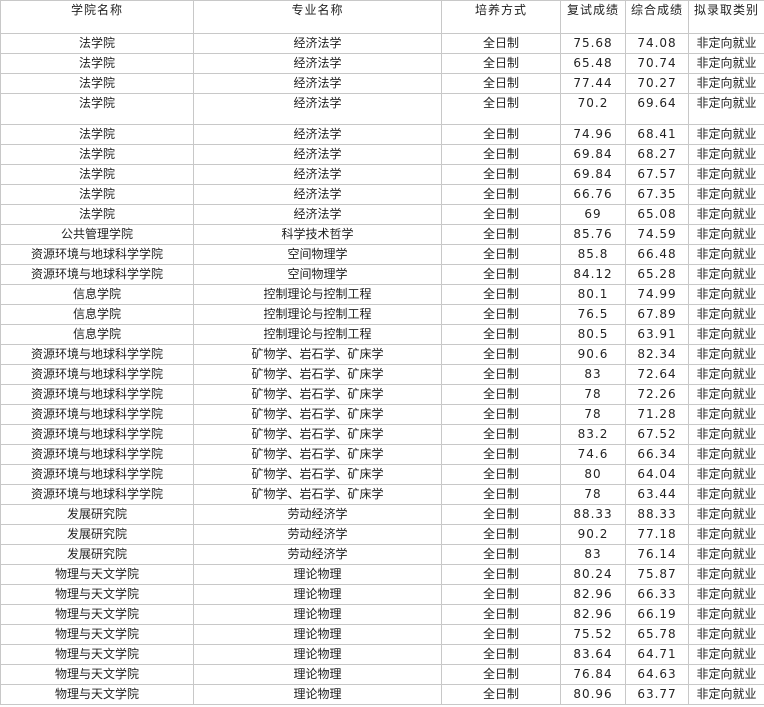 The image size is (764, 707). I want to click on table-row: 法学院 经济法学 全日制 74.96 68.41 非定向就业, so click(382, 134).